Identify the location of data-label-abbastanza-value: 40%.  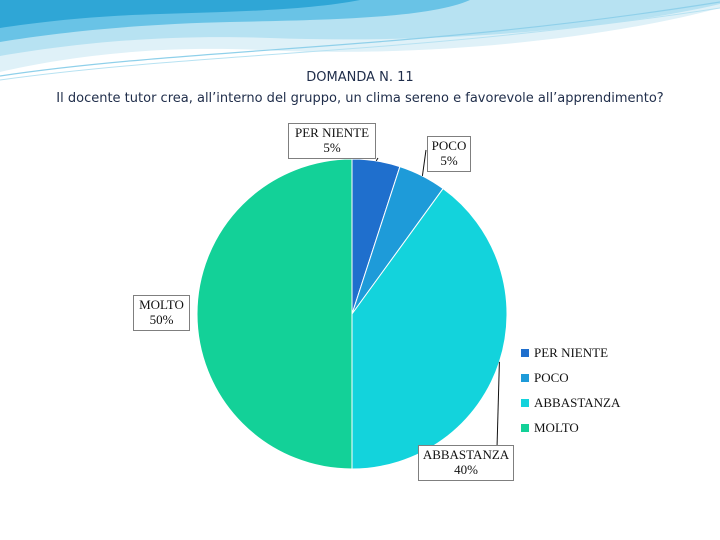
(466, 469).